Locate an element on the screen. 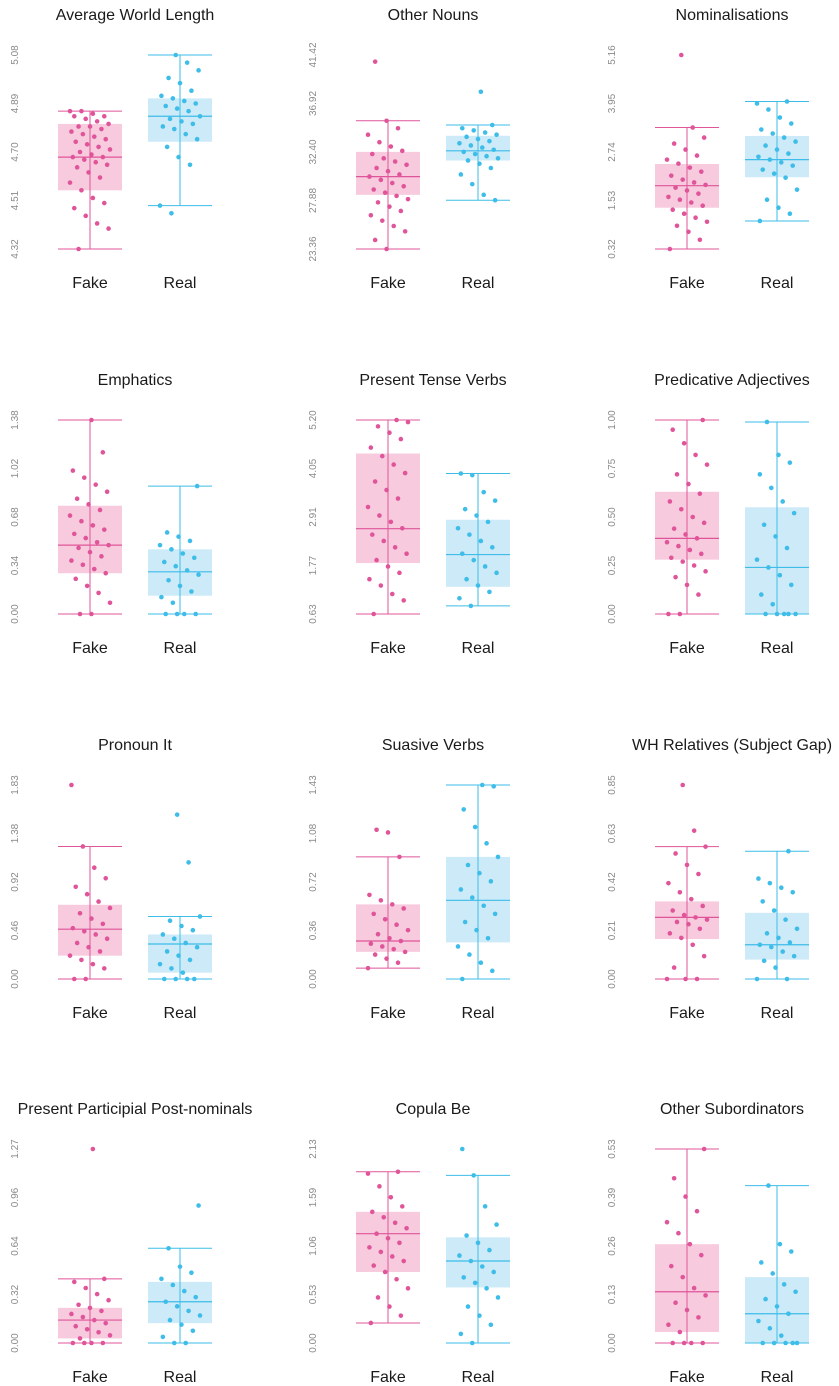 This screenshot has width=839, height=1386. y-tick-label: 5.16 is located at coordinates (612, 55).